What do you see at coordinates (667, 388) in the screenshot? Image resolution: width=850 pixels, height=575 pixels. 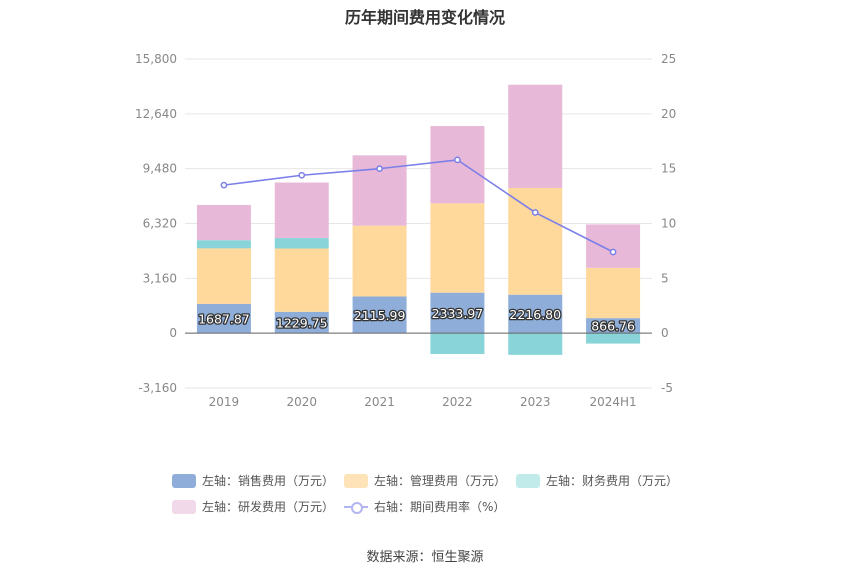 I see `right-tick-label: -5` at bounding box center [667, 388].